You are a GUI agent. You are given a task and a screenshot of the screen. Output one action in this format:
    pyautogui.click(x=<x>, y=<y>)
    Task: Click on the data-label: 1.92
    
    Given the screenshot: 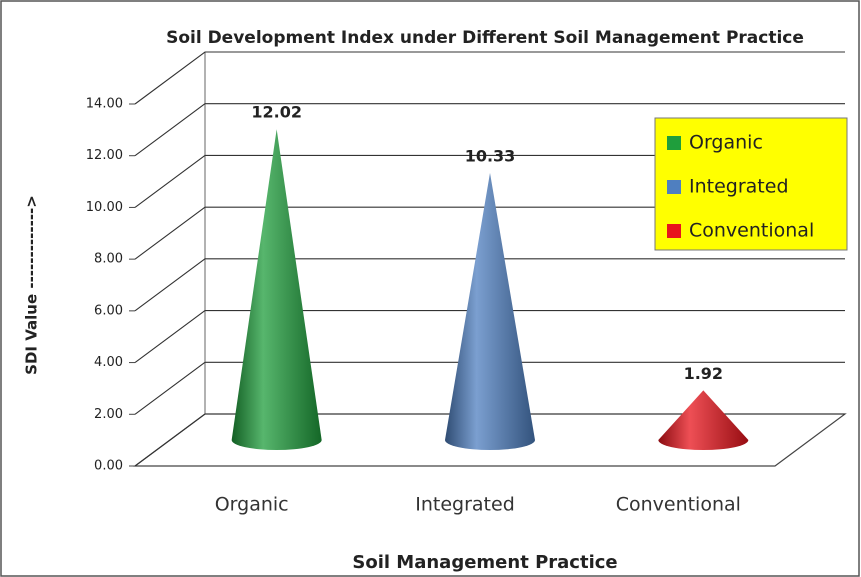 What is the action you would take?
    pyautogui.click(x=703, y=373)
    